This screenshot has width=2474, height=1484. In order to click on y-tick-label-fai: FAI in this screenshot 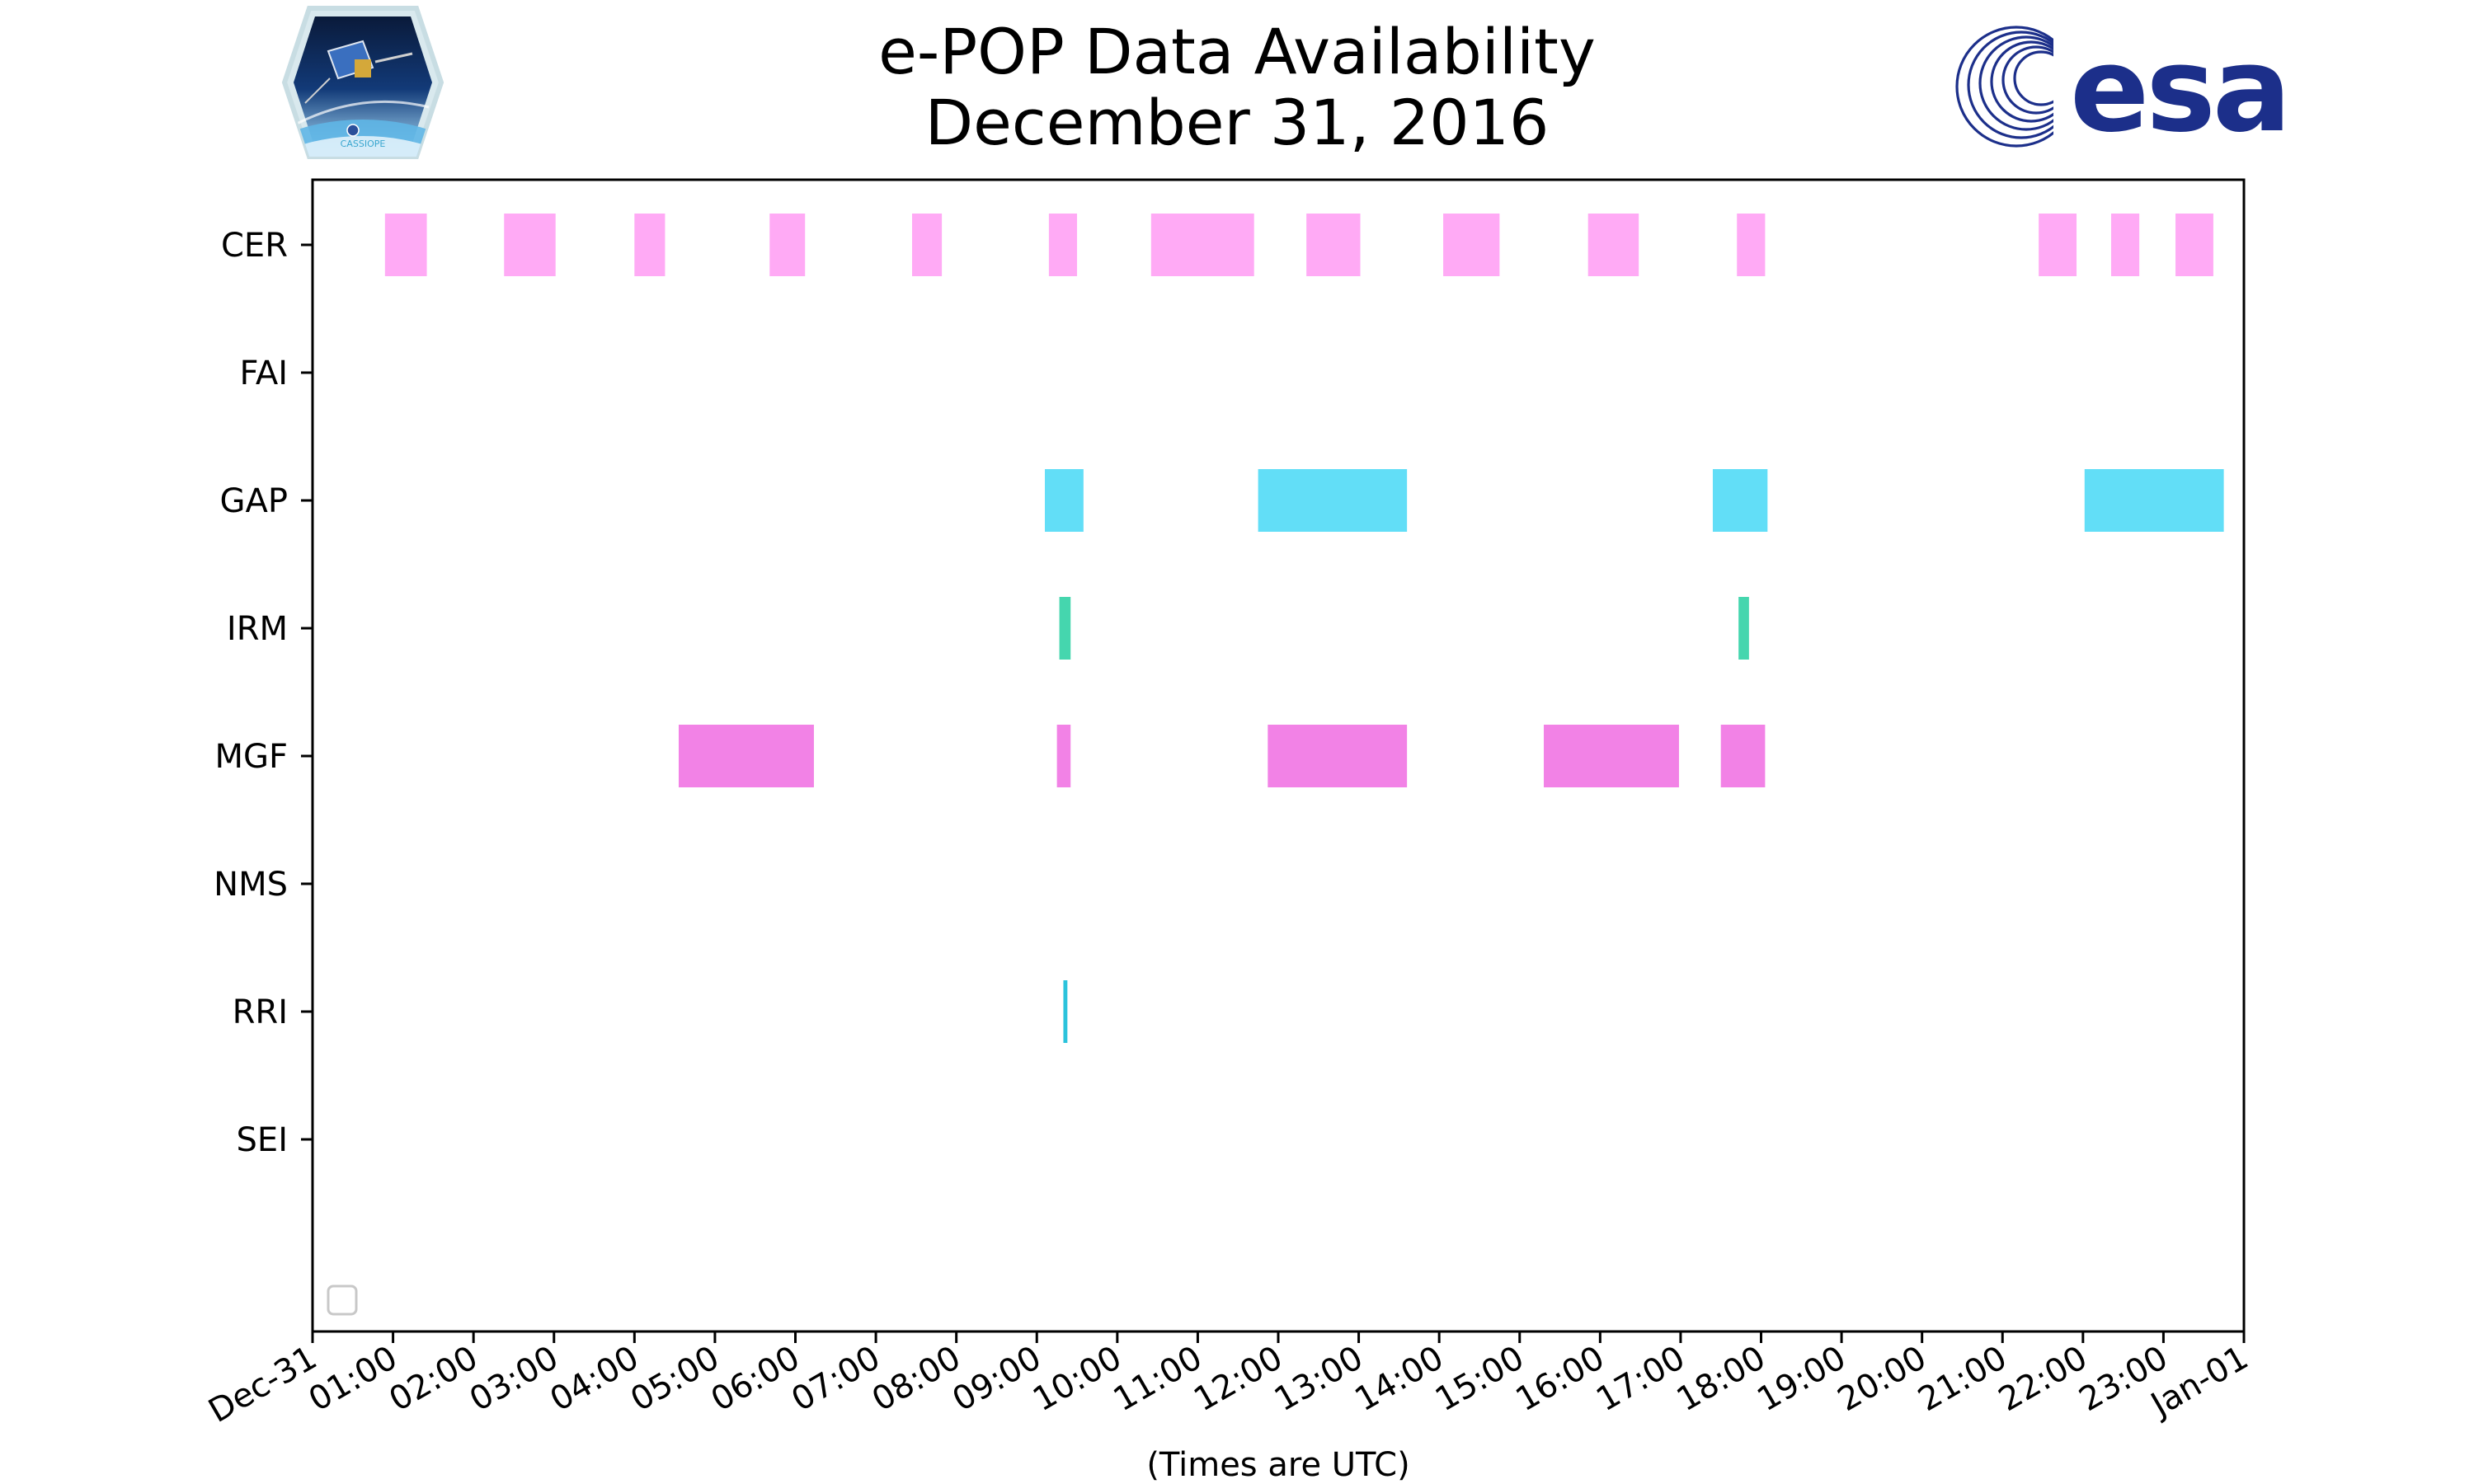, I will do `click(264, 373)`.